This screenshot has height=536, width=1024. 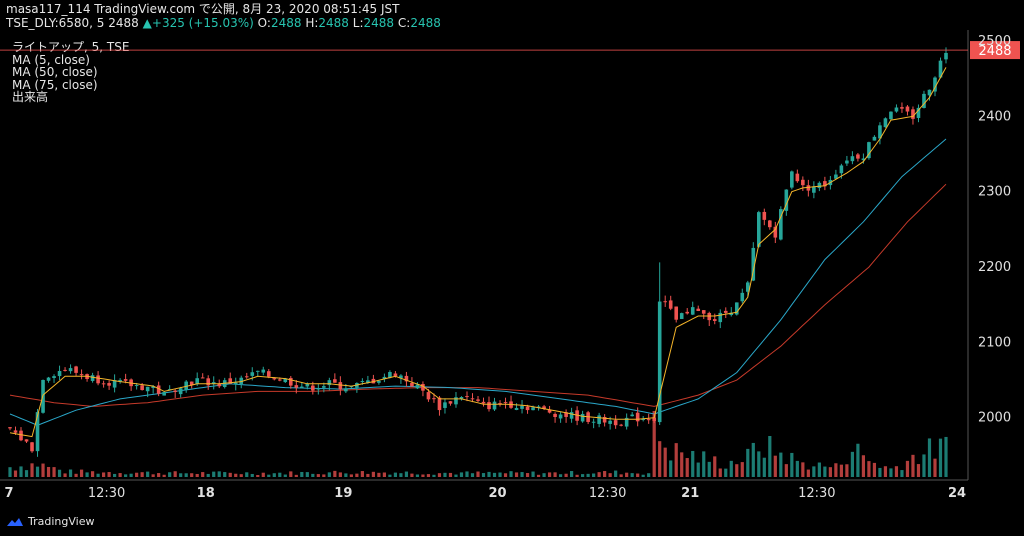 I want to click on legend-ma5: MA (5, close), so click(x=51, y=59).